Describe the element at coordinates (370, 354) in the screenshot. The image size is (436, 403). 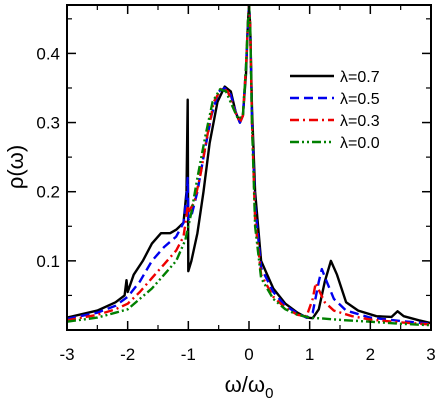
I see `x-tick-label: 2` at that location.